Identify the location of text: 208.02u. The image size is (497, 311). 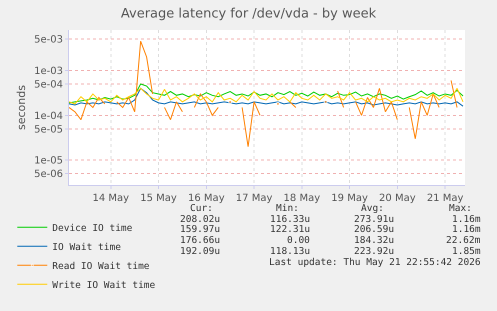
(200, 219).